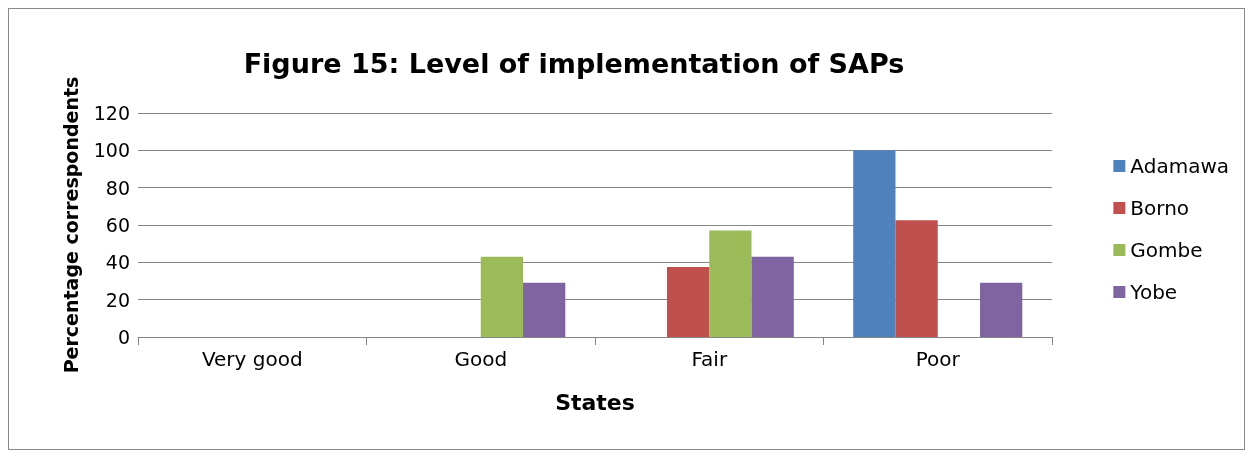 The width and height of the screenshot is (1253, 458). I want to click on chart-title: Figure 15: Level of implementation of SAPs, so click(574, 63).